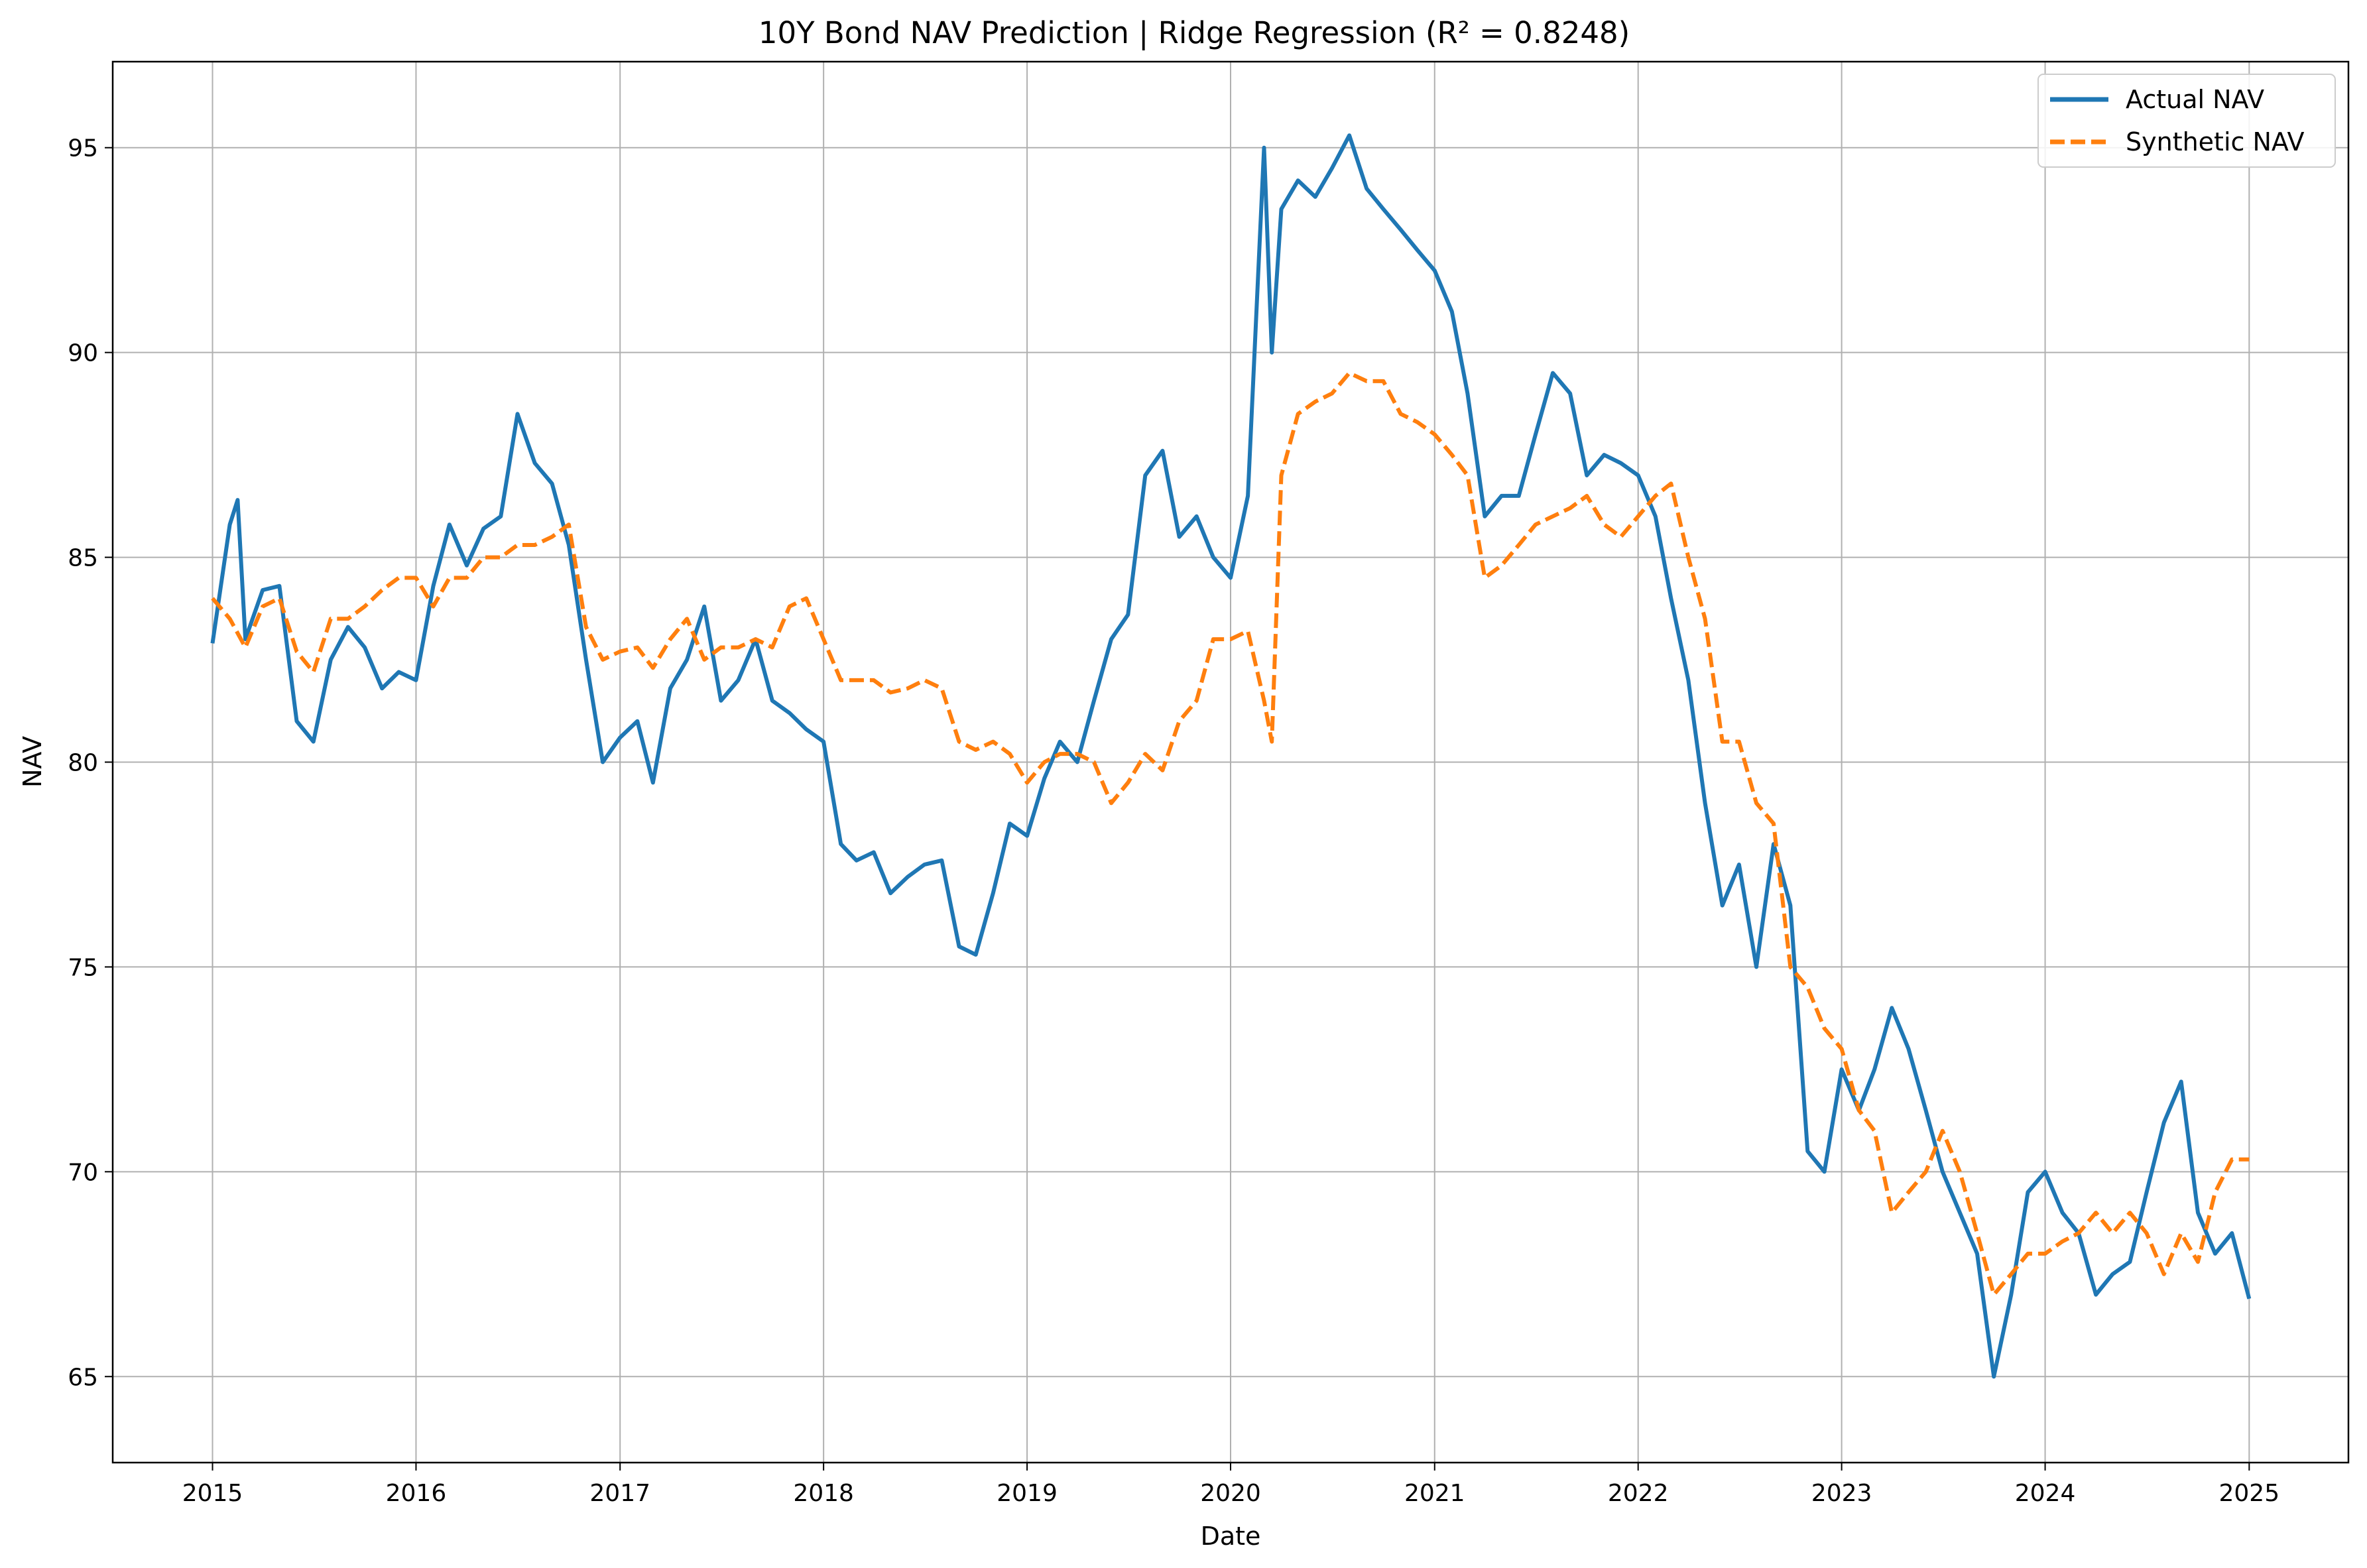 This screenshot has width=2367, height=1568. I want to click on y-tick-label: 75, so click(83, 967).